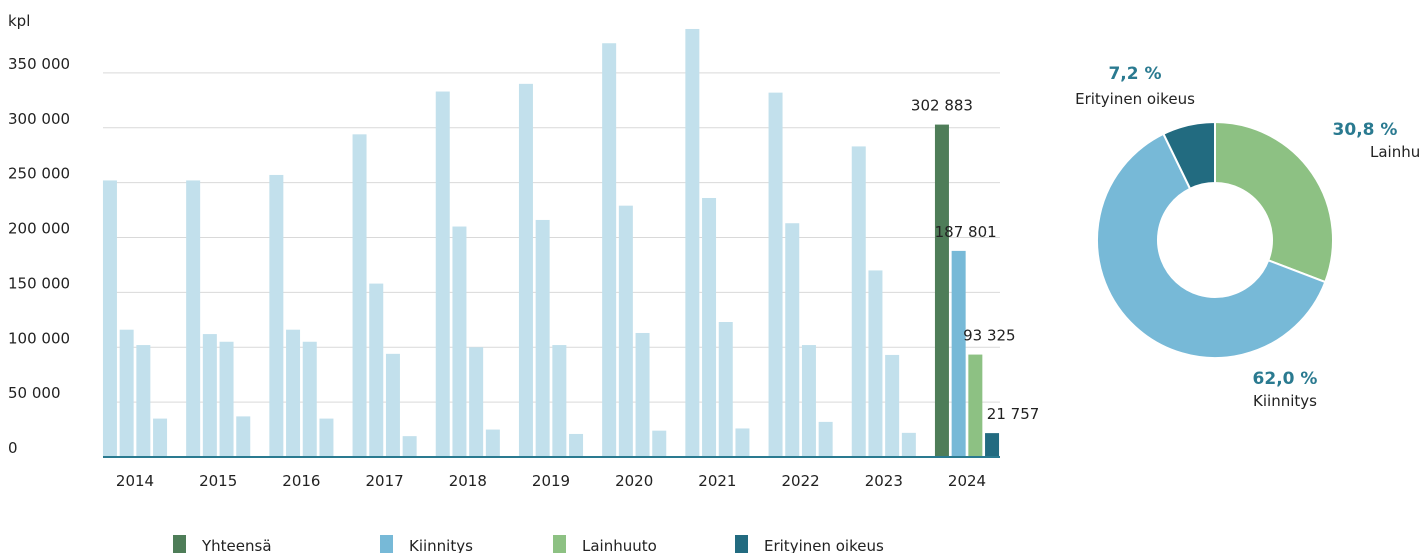  Describe the element at coordinates (468, 481) in the screenshot. I see `x-tick-label: 2018` at that location.